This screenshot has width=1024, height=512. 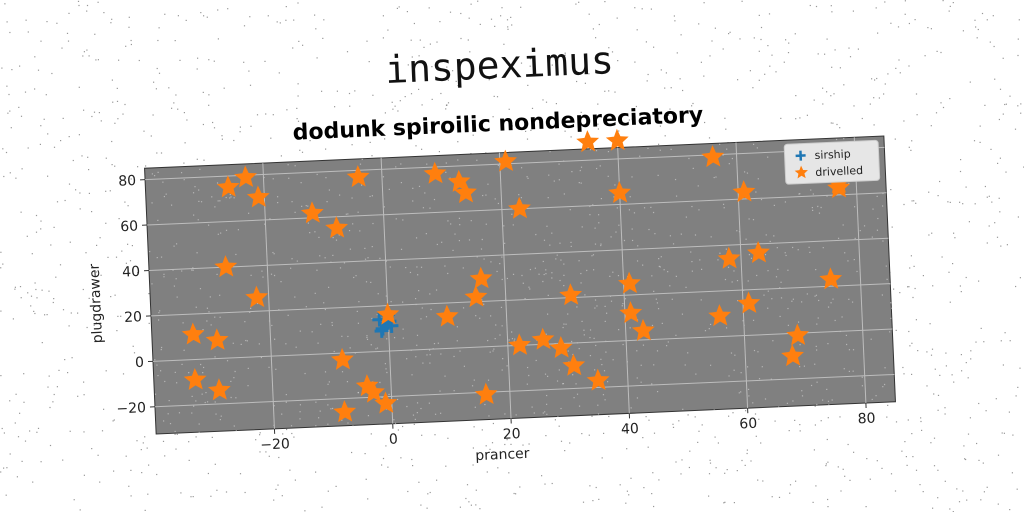 What do you see at coordinates (135, 295) in the screenshot?
I see `y-axis-ticks: −20 0 20 40 60 80` at bounding box center [135, 295].